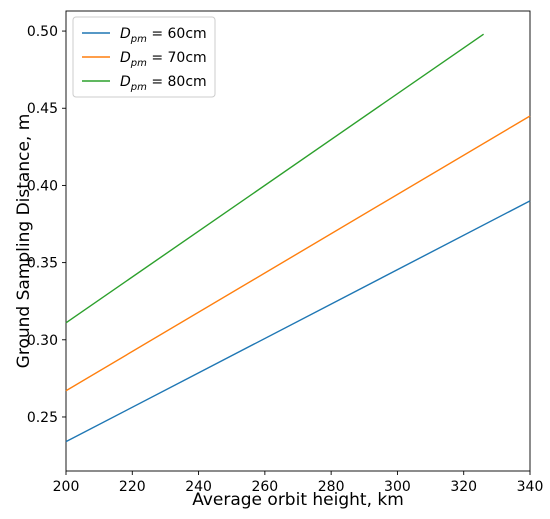  Describe the element at coordinates (42, 109) in the screenshot. I see `y-tick-label: 0.45` at that location.